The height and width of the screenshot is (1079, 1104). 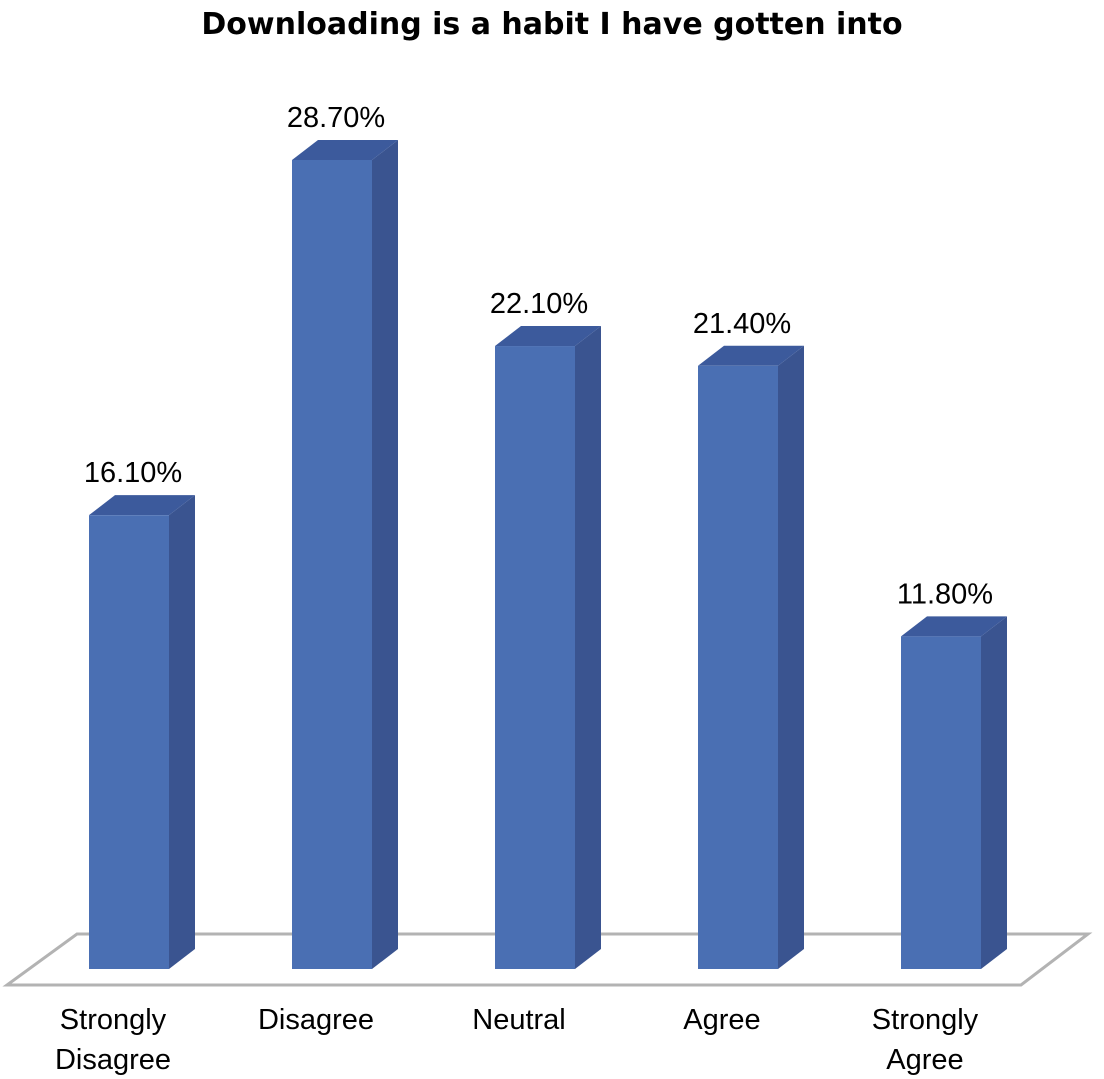 I want to click on bar-strongly-disagree, so click(x=142, y=732).